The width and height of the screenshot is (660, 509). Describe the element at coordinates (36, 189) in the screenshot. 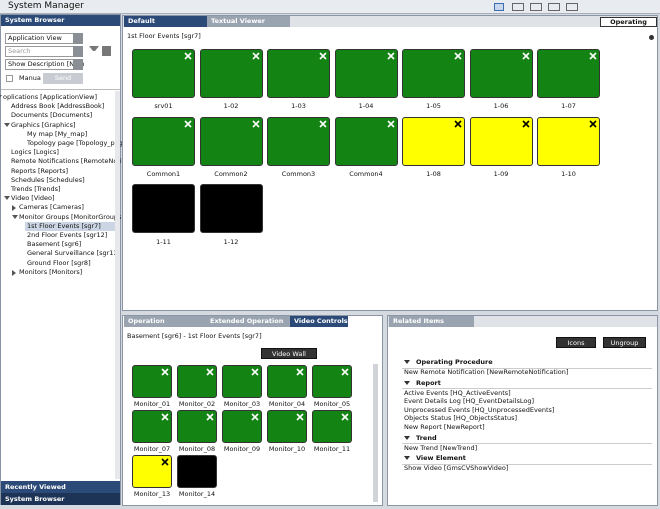

I see `tree-item: Trends [Trends]` at that location.